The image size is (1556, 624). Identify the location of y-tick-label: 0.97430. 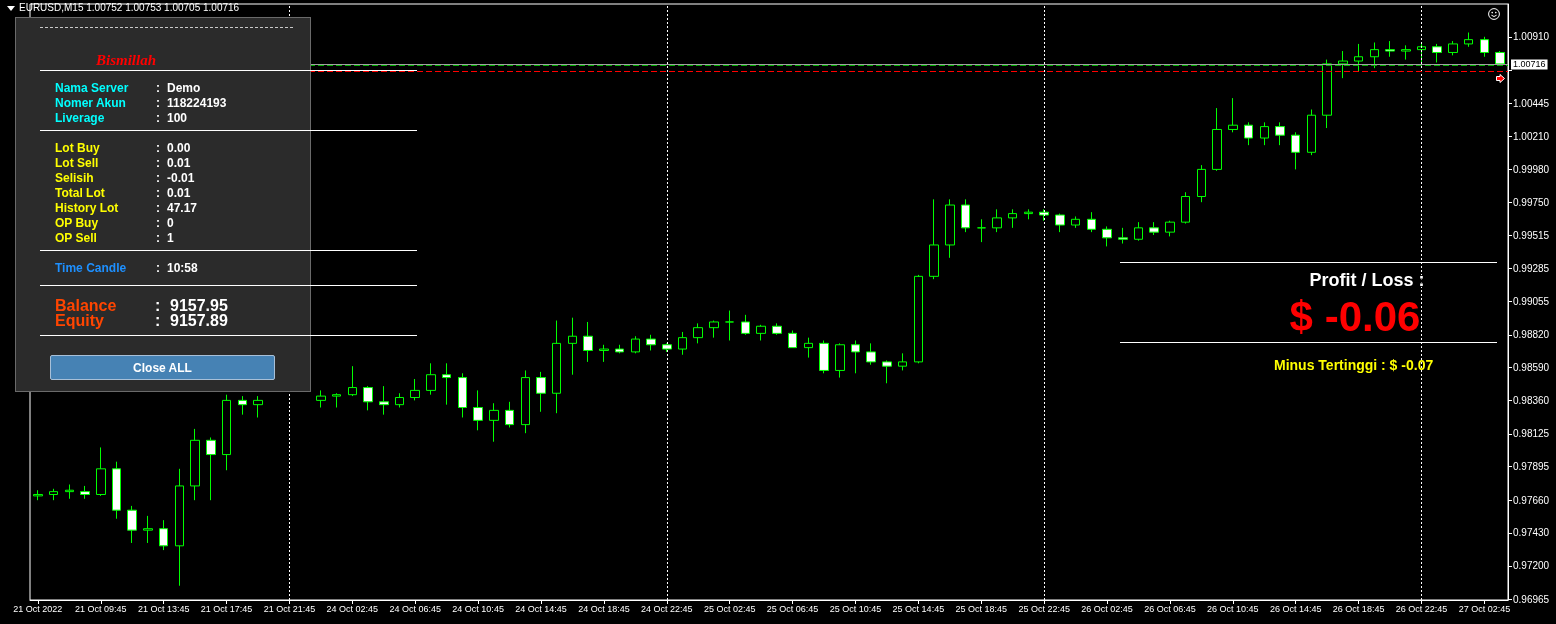
(1531, 533).